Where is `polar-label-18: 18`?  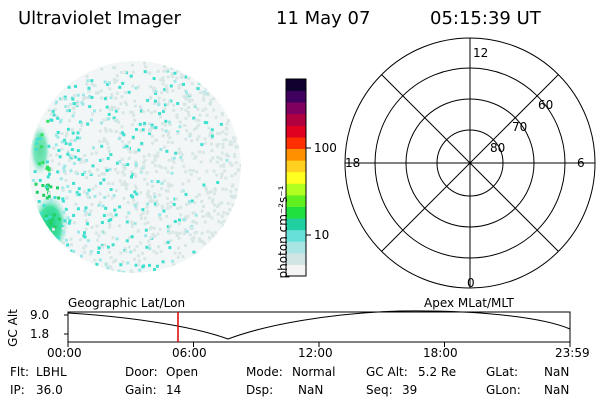
polar-label-18: 18 is located at coordinates (353, 163).